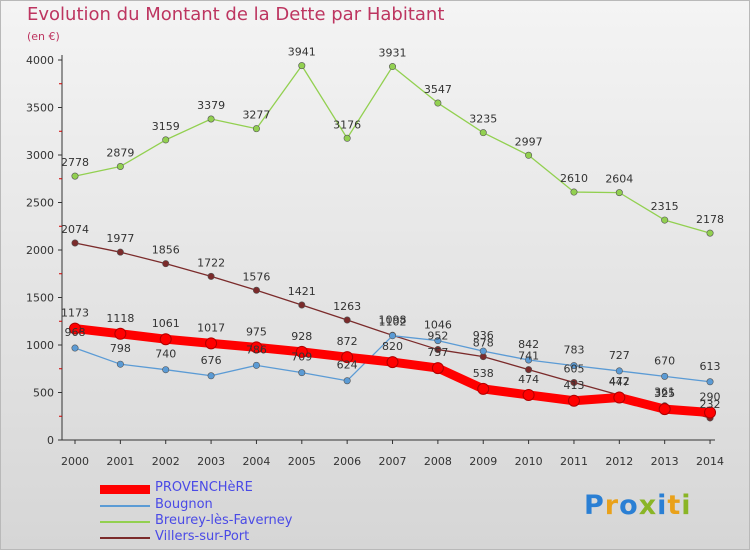 The image size is (750, 550). What do you see at coordinates (438, 461) in the screenshot?
I see `x-tick-label: 2008` at bounding box center [438, 461].